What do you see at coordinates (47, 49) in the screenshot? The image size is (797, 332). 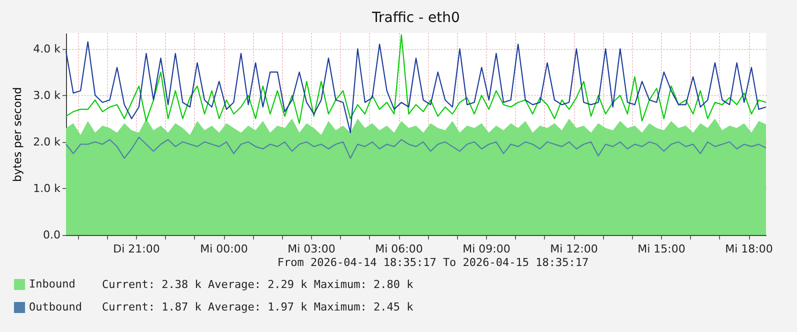 I see `y-tick-label: 4.0 k` at bounding box center [47, 49].